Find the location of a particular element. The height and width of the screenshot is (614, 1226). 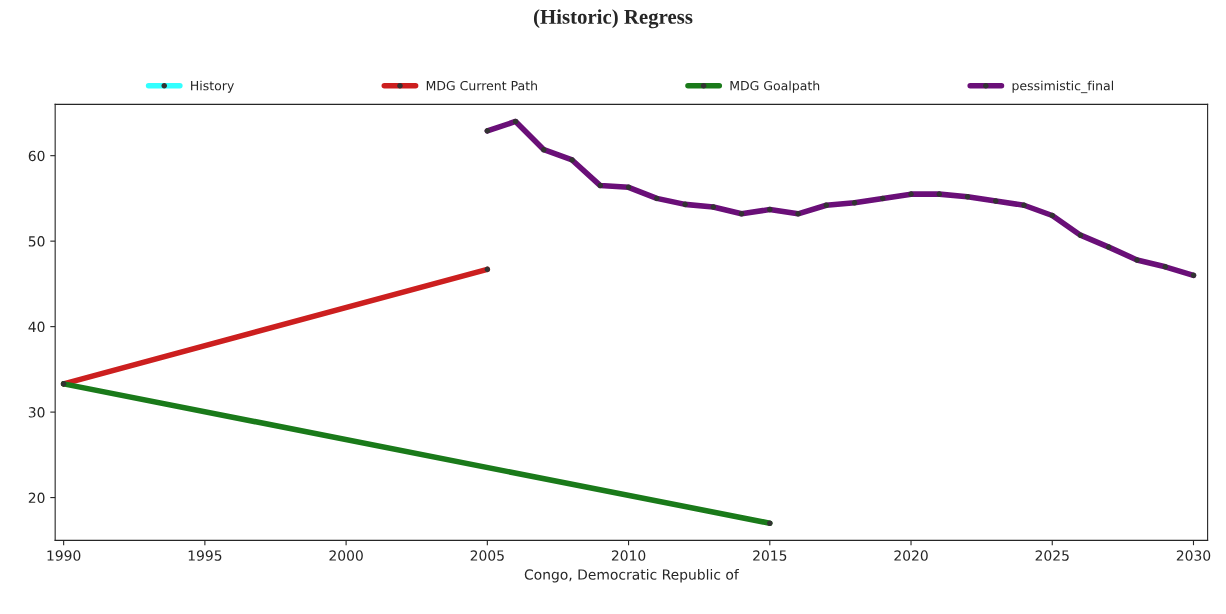

y-tick-label: 40 is located at coordinates (36, 327).